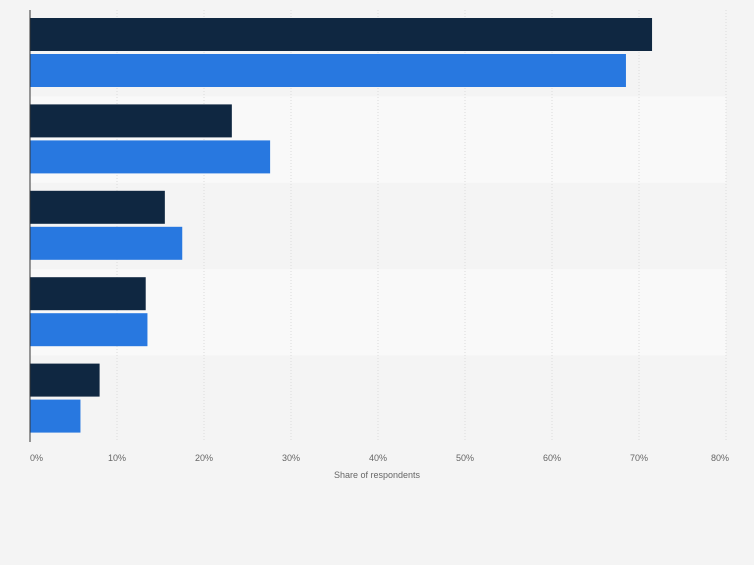  Describe the element at coordinates (89, 330) in the screenshot. I see `bar-series2-row4` at that location.